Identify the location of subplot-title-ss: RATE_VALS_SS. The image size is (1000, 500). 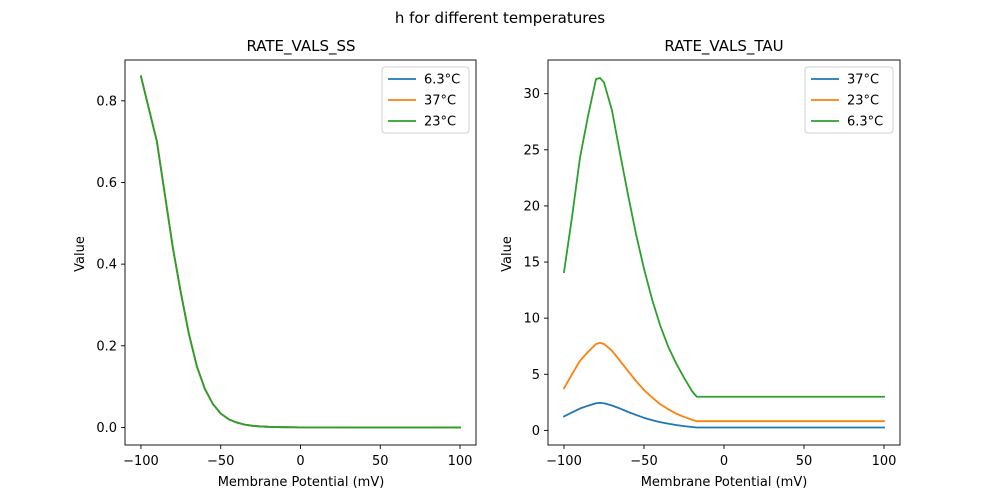
(300, 46).